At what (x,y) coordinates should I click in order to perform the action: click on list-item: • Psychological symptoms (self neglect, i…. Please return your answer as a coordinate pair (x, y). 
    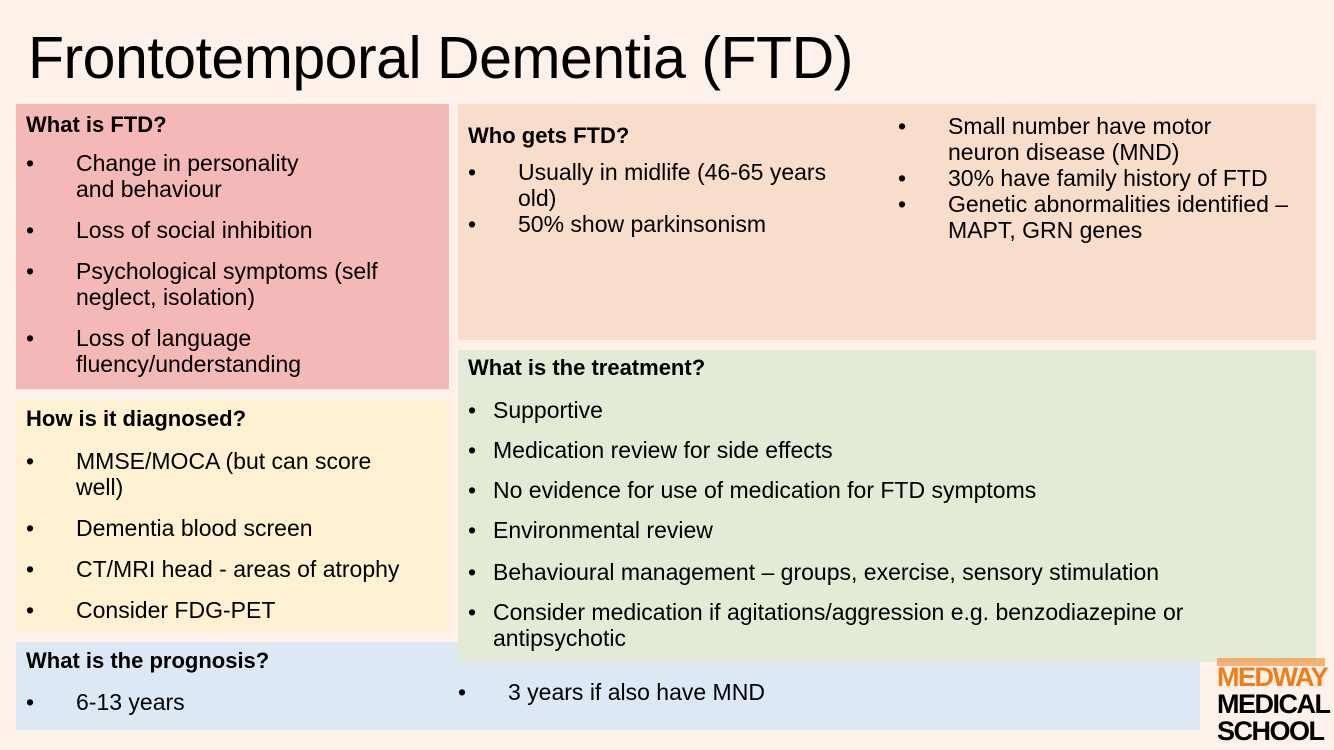
    Looking at the image, I should click on (202, 284).